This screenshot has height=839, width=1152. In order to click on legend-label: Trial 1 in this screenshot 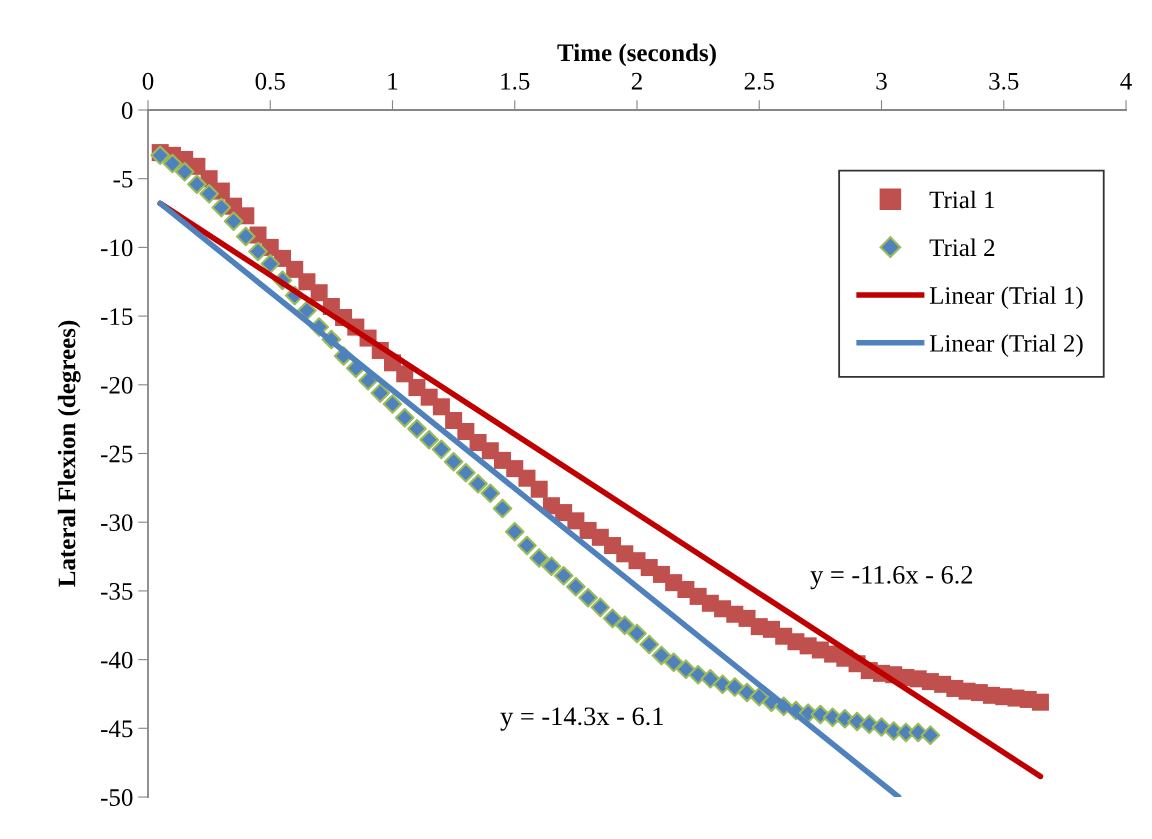, I will do `click(962, 199)`.